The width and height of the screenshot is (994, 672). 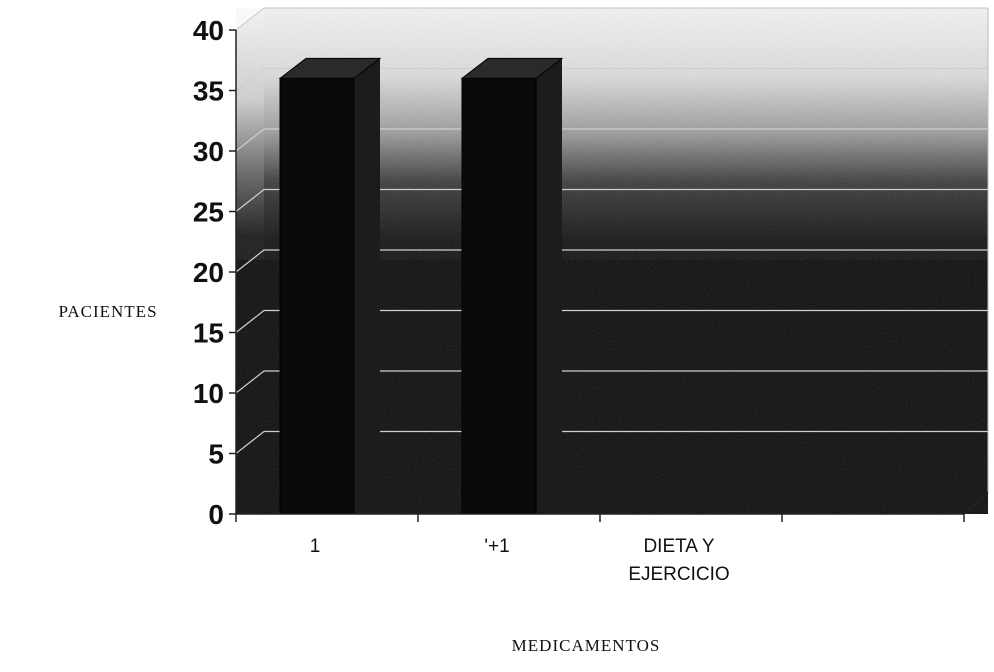 What do you see at coordinates (496, 546) in the screenshot?
I see `x-category-label-2: '+1` at bounding box center [496, 546].